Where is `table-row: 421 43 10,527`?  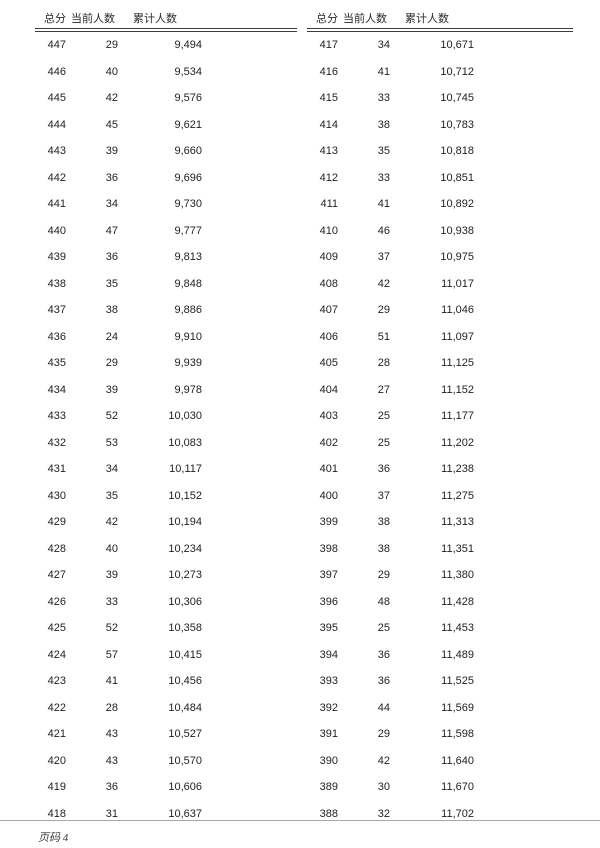 table-row: 421 43 10,527 is located at coordinates (166, 734).